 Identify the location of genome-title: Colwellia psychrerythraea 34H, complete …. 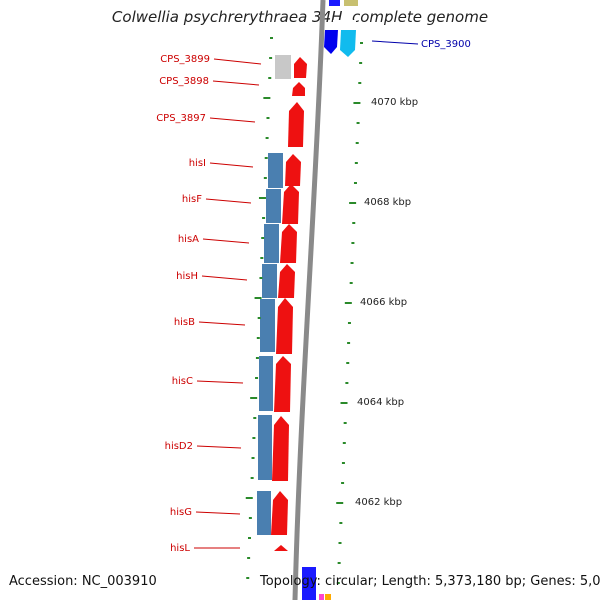
(300, 17).